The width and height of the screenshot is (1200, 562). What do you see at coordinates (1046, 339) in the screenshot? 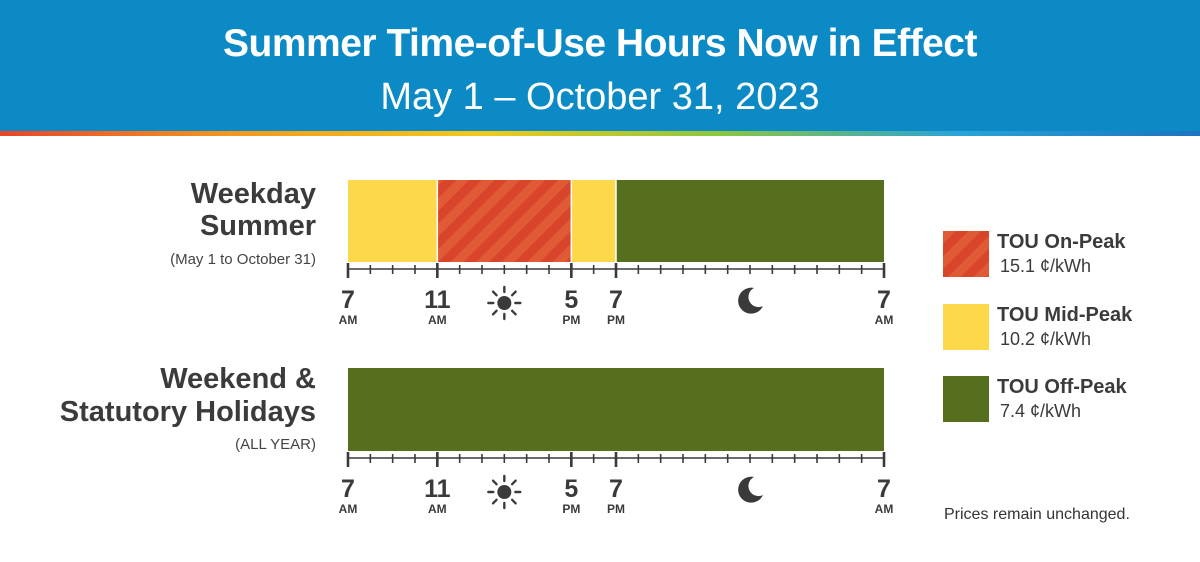
I see `legend-mid-peak-price: 10.2 ¢/kWh` at bounding box center [1046, 339].